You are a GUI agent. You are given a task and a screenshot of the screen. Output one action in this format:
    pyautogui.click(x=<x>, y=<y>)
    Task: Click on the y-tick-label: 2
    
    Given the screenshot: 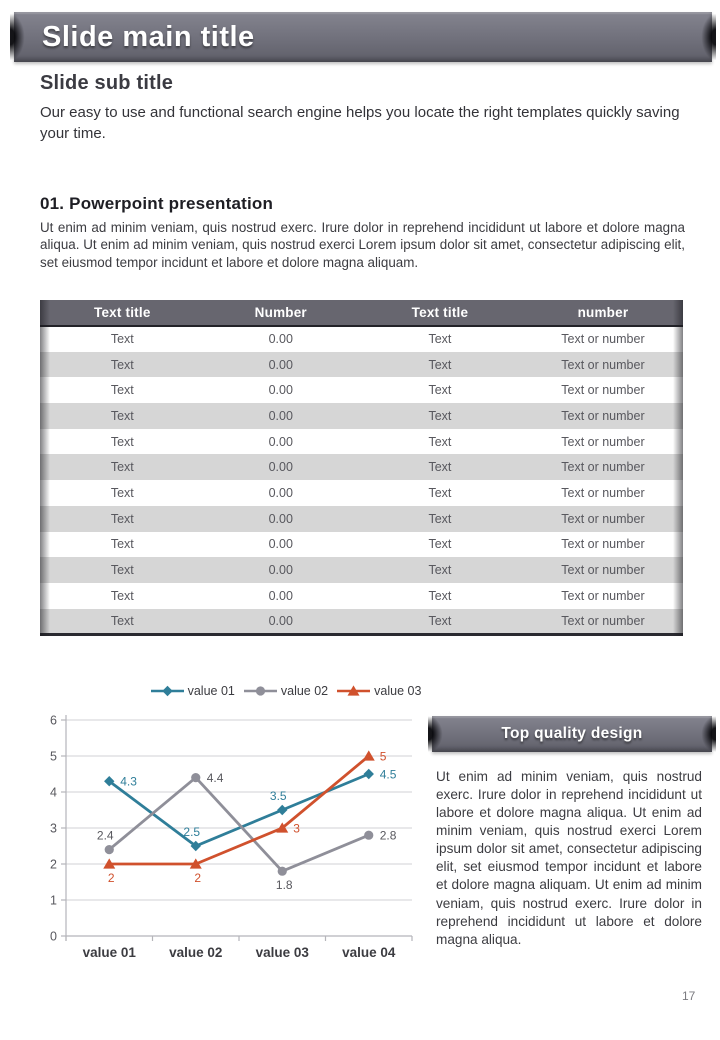 What is the action you would take?
    pyautogui.click(x=53, y=865)
    